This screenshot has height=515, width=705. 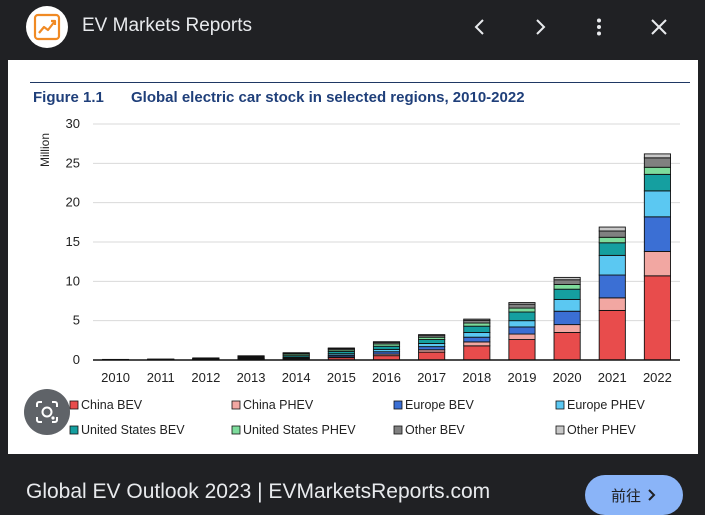 I want to click on chevron-right-icon, so click(x=540, y=27).